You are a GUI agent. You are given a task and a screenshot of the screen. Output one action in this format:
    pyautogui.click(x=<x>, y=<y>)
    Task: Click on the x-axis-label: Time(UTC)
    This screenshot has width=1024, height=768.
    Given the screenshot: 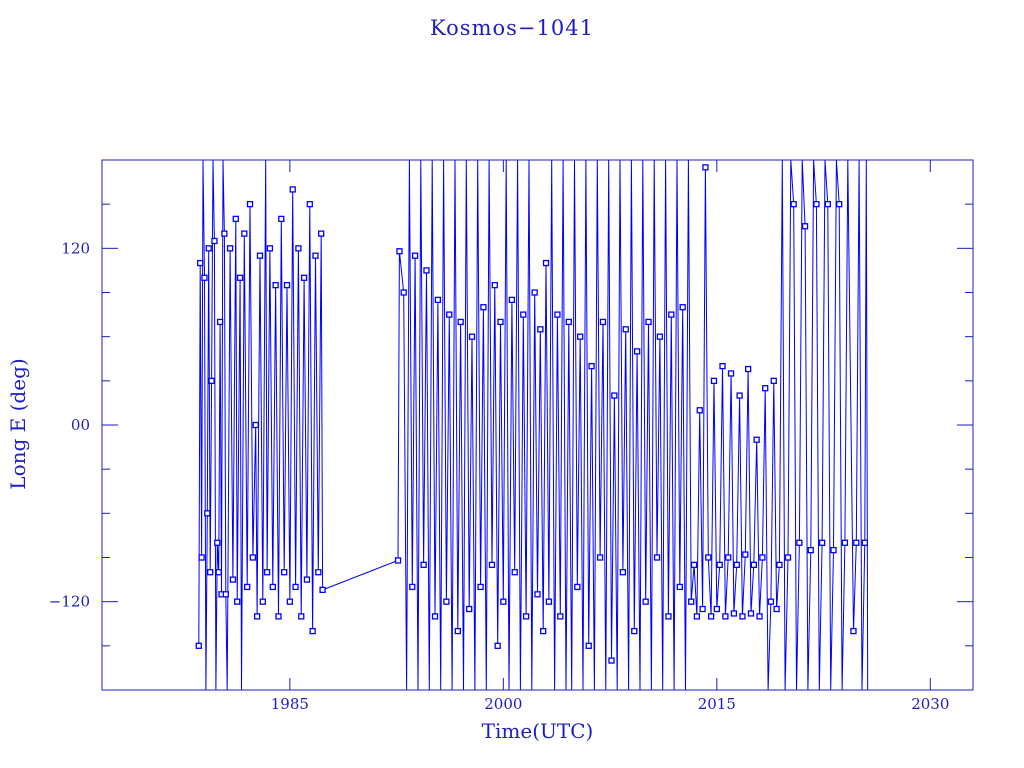 What is the action you would take?
    pyautogui.click(x=537, y=731)
    